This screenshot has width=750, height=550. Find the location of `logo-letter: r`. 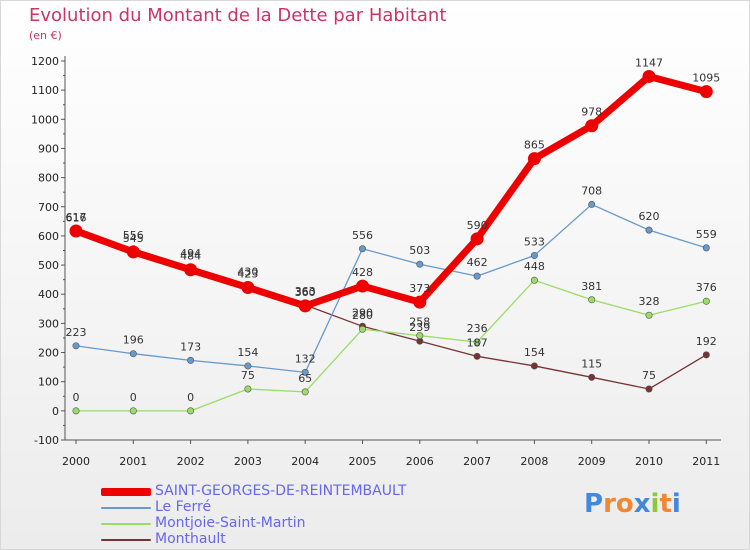

logo-letter: r is located at coordinates (609, 504).